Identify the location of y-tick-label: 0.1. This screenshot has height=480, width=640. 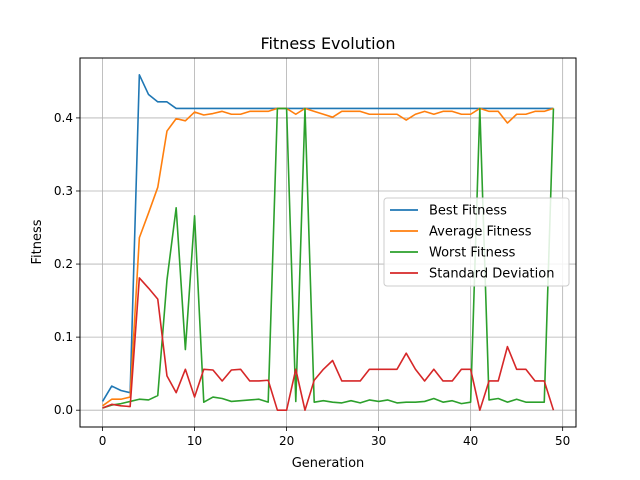
(63, 337).